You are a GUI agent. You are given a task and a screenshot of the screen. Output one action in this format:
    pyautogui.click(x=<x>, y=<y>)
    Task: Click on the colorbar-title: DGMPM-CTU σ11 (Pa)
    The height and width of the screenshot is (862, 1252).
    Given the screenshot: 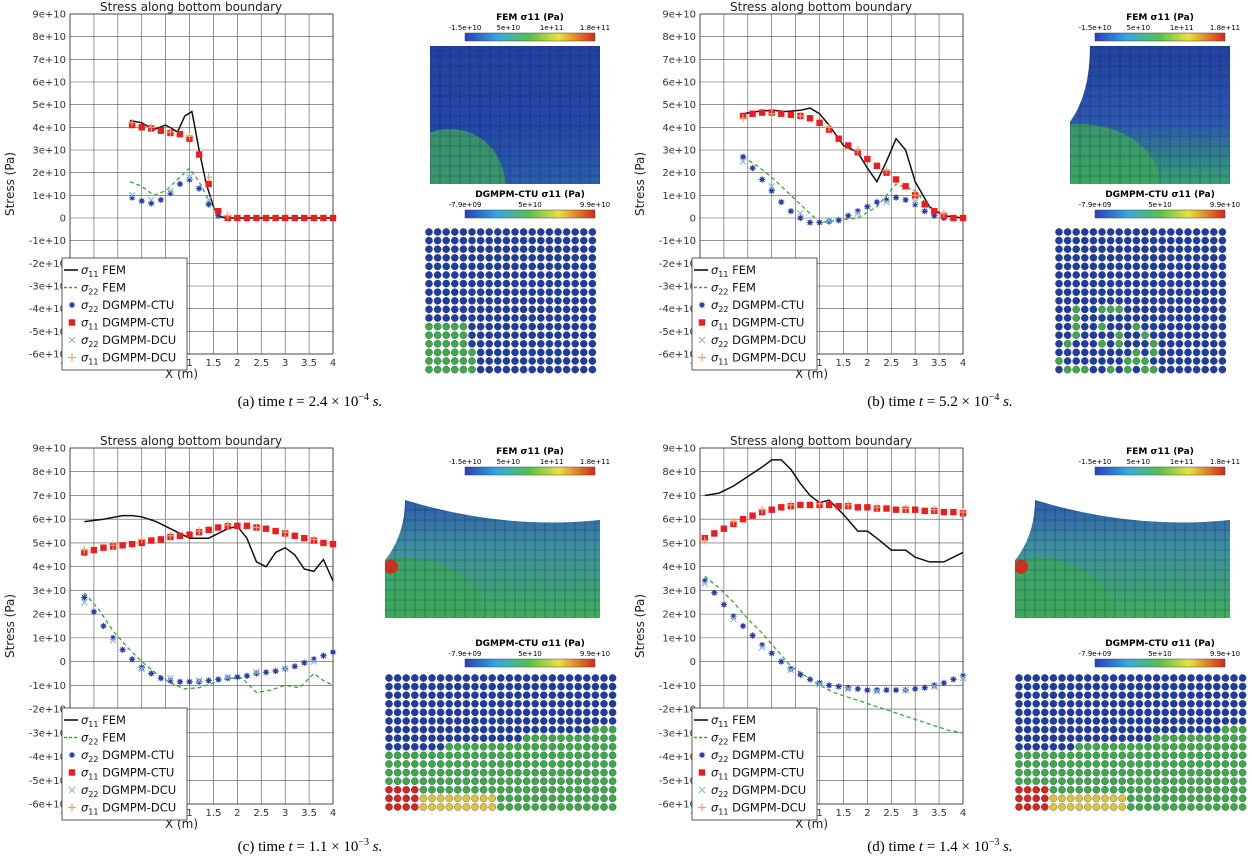 What is the action you would take?
    pyautogui.click(x=530, y=195)
    